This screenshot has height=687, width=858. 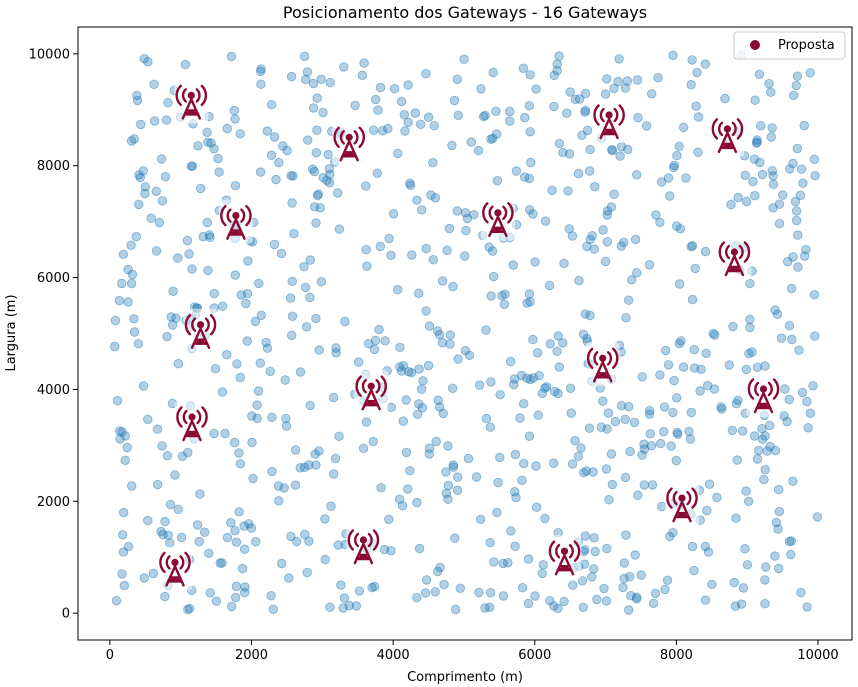 I want to click on gateway-tower-icon, so click(x=200, y=330).